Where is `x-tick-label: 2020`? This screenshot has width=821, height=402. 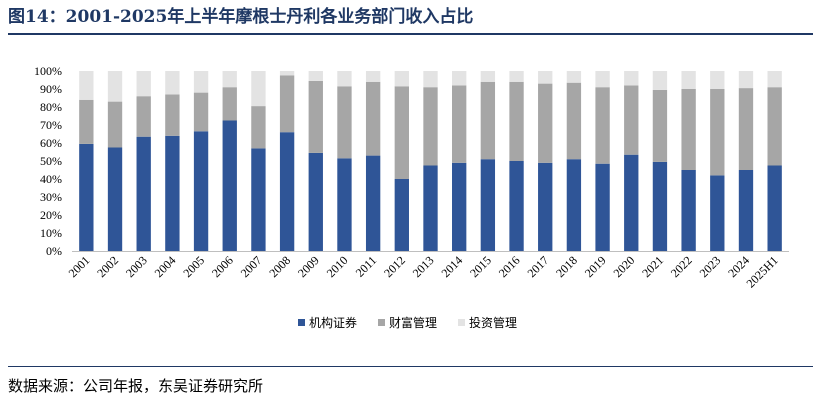
x-tick-label: 2020 is located at coordinates (624, 266).